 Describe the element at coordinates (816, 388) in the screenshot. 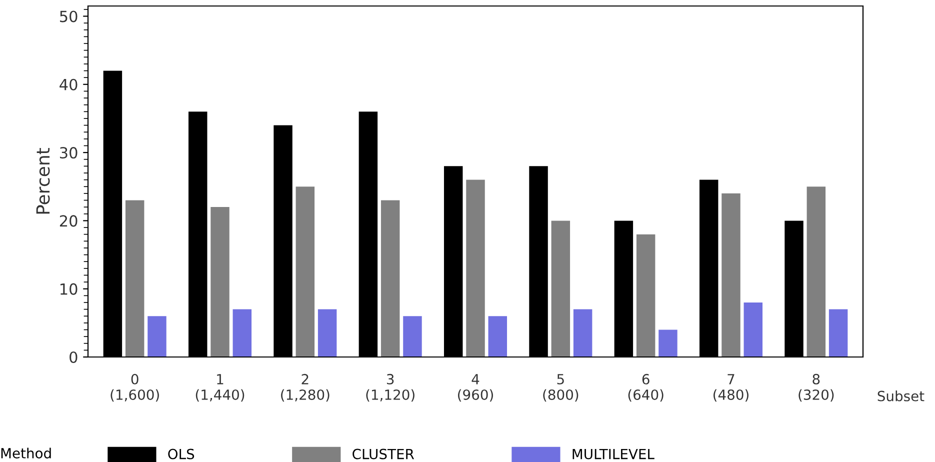

I see `x-tick-label: 8 (320)` at that location.